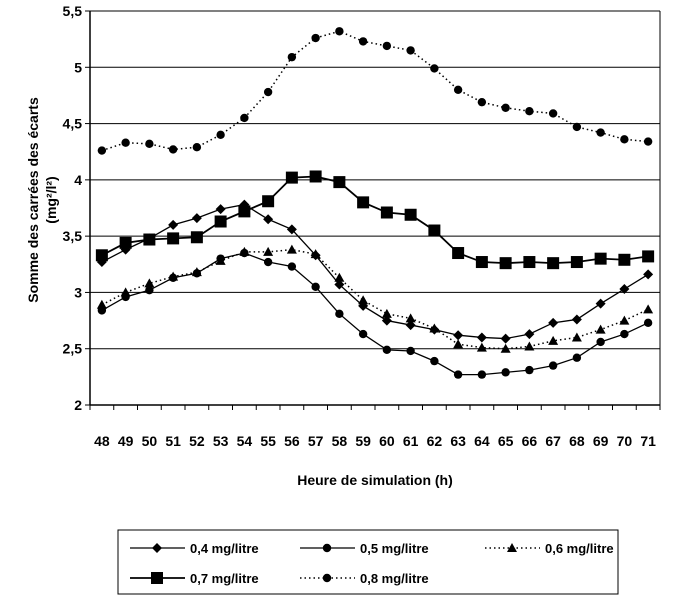  What do you see at coordinates (340, 441) in the screenshot?
I see `x-tick-label: 58` at bounding box center [340, 441].